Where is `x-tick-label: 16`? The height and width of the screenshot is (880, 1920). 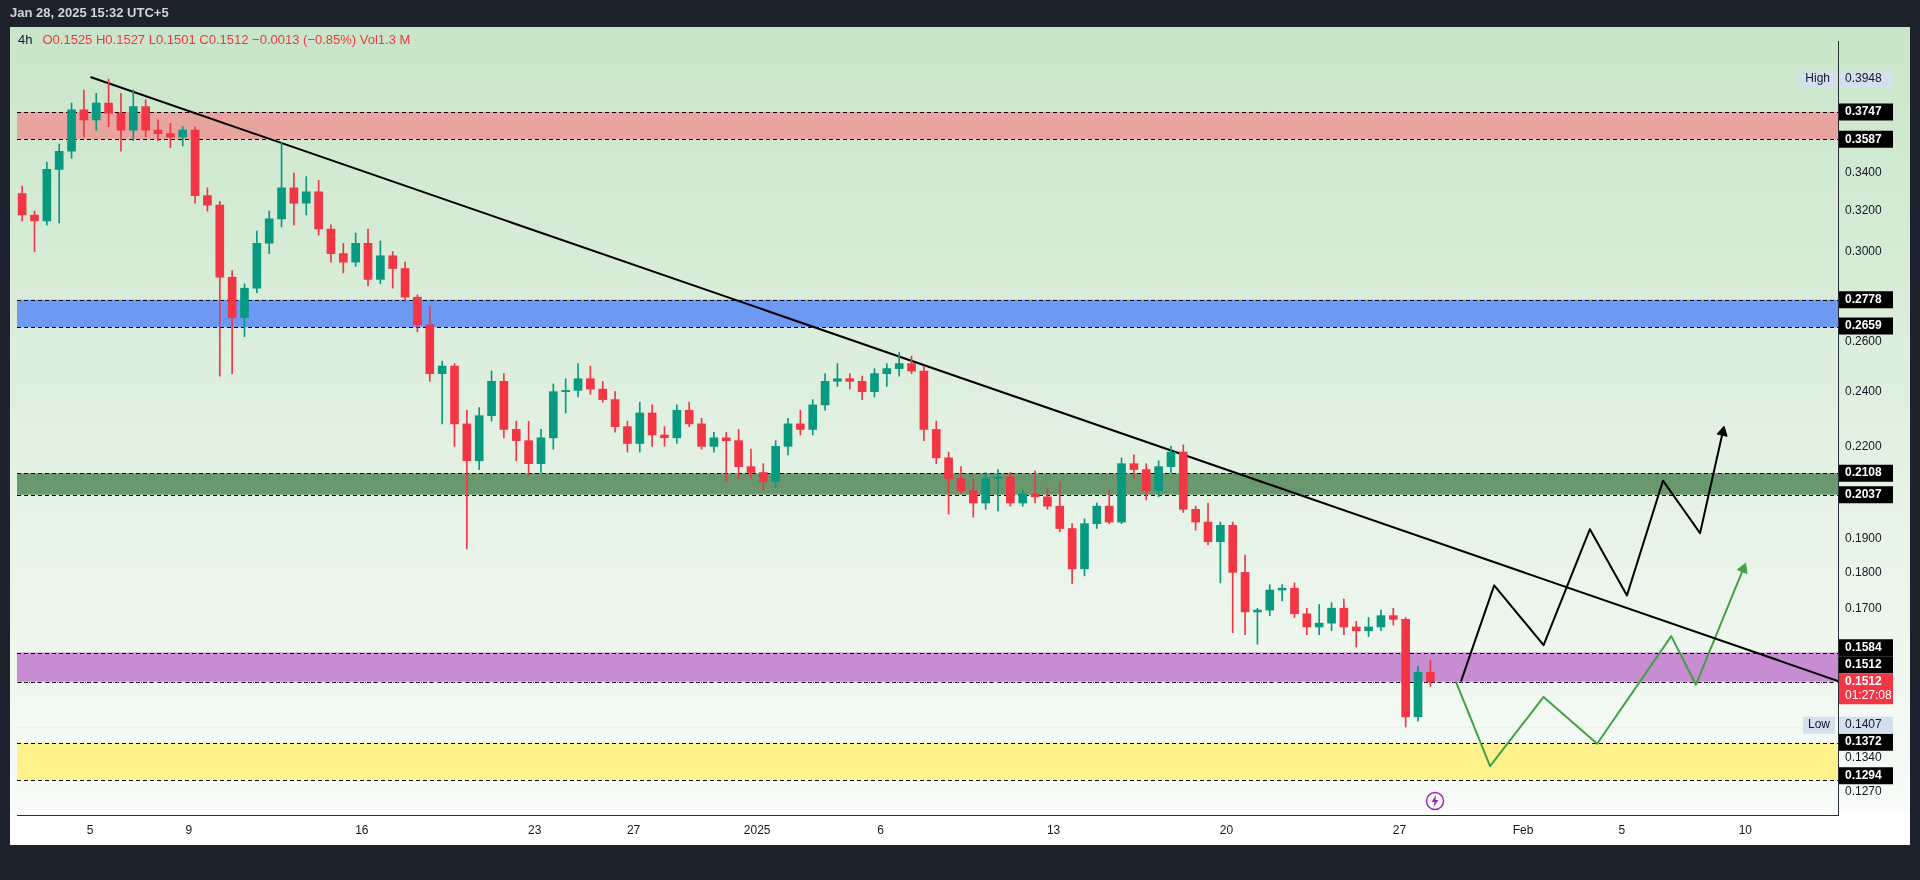
x-tick-label: 16 is located at coordinates (362, 829).